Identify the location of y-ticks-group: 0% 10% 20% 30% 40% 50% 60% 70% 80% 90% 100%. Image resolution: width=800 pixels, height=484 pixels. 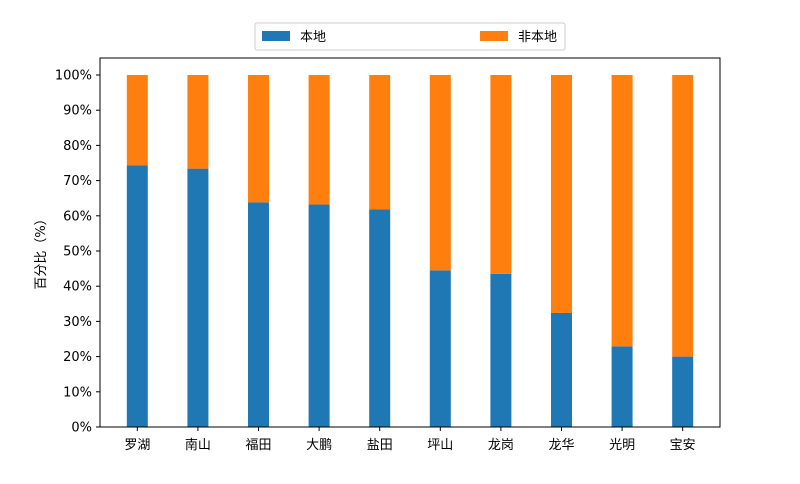
(77, 252).